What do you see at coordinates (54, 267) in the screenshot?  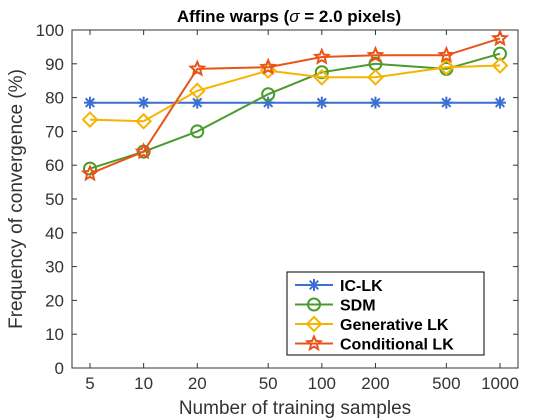 I see `y-tick-label: 30` at bounding box center [54, 267].